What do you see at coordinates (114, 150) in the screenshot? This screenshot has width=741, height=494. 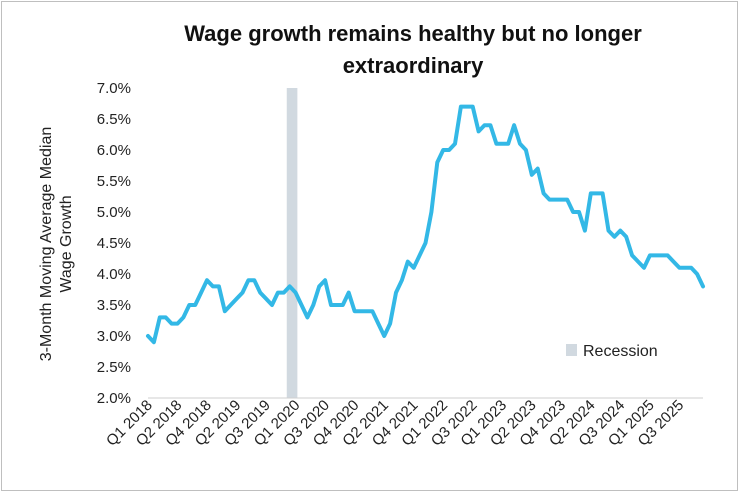 I see `y-tick-label: 6.0%` at bounding box center [114, 150].